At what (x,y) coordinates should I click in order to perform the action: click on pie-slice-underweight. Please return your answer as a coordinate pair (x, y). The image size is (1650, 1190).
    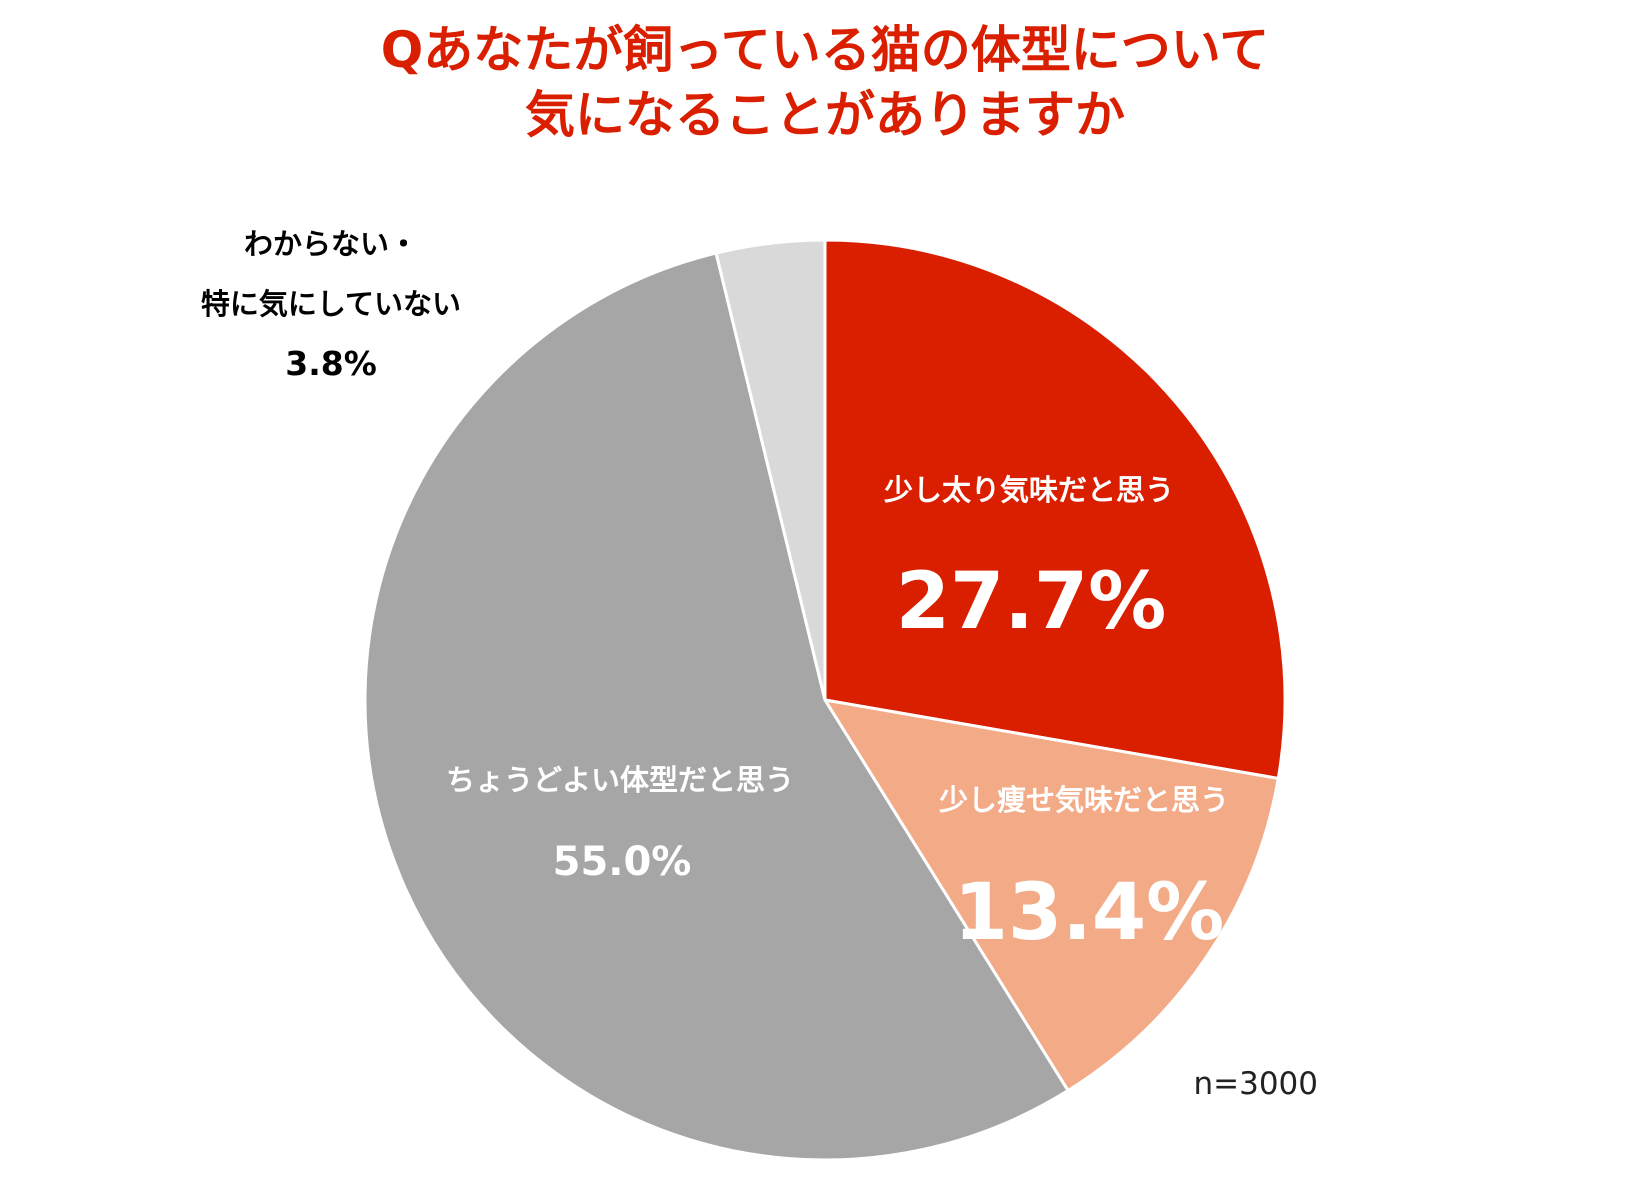
    Looking at the image, I should click on (1051, 895).